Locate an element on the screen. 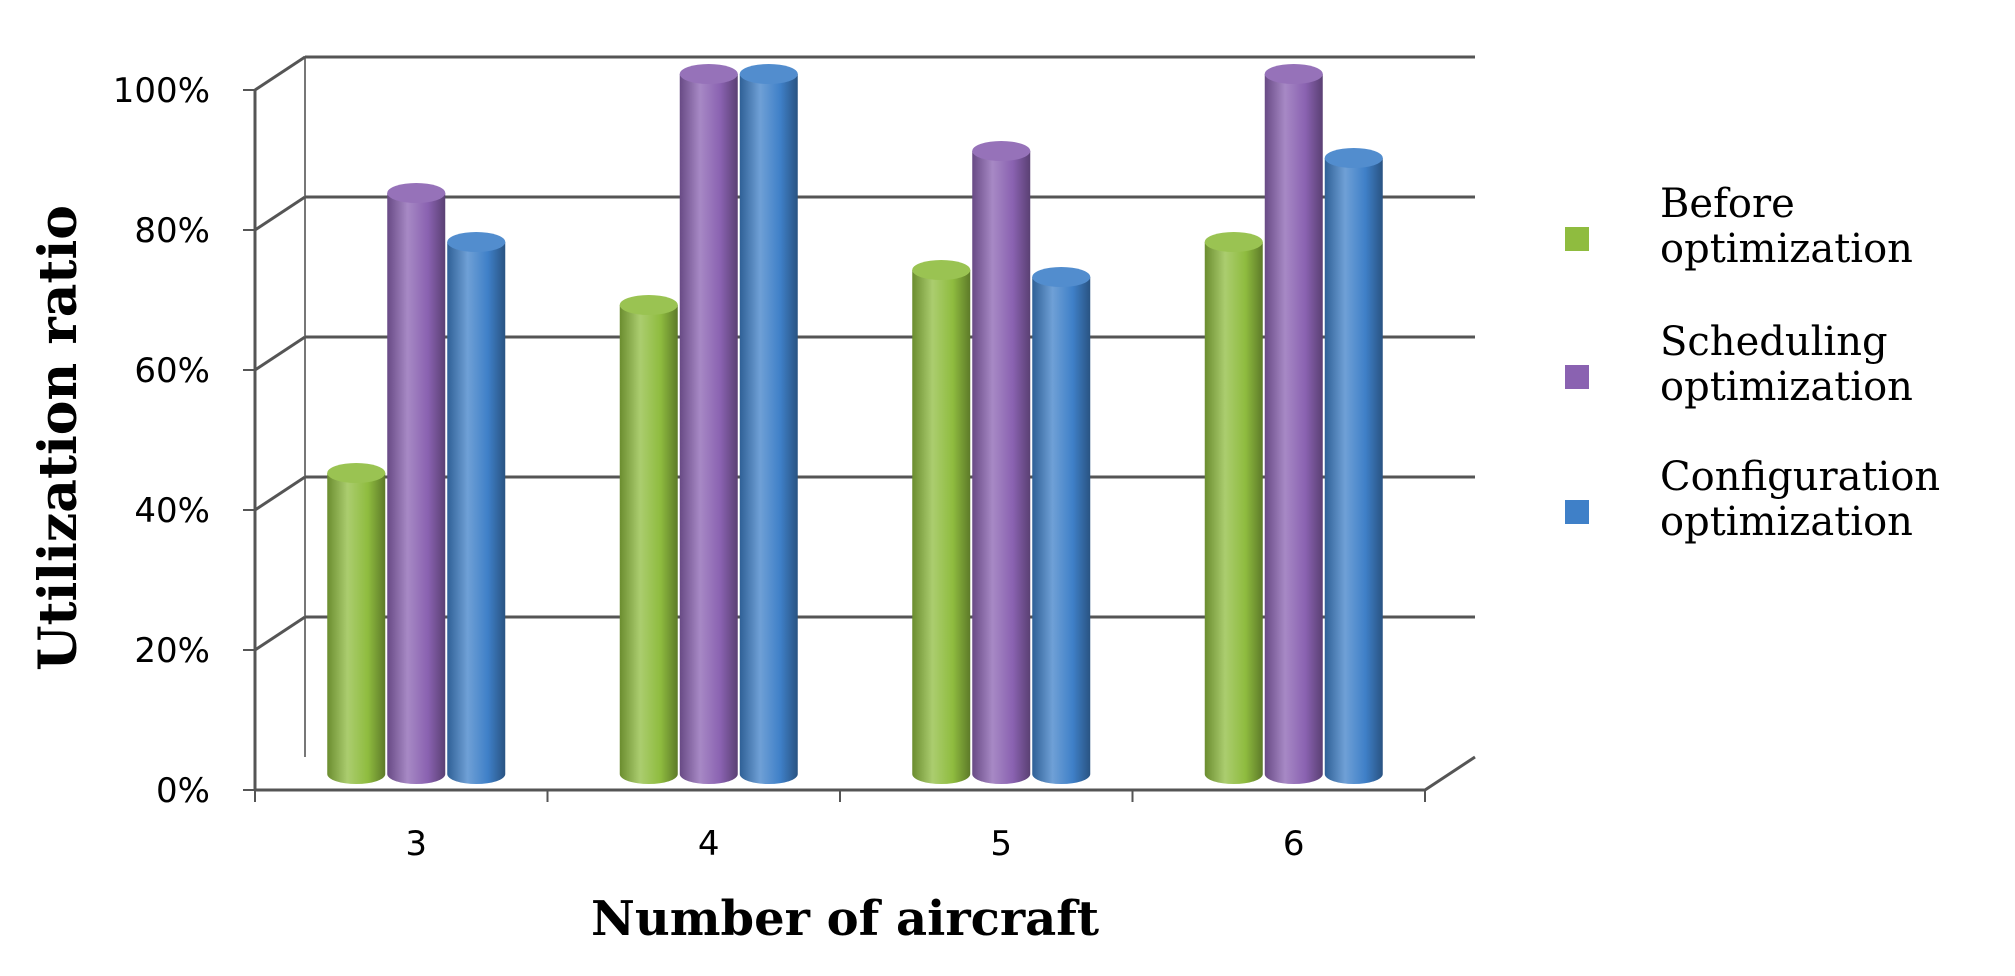 This screenshot has width=2015, height=976. x-tick-label: 3 is located at coordinates (416, 844).